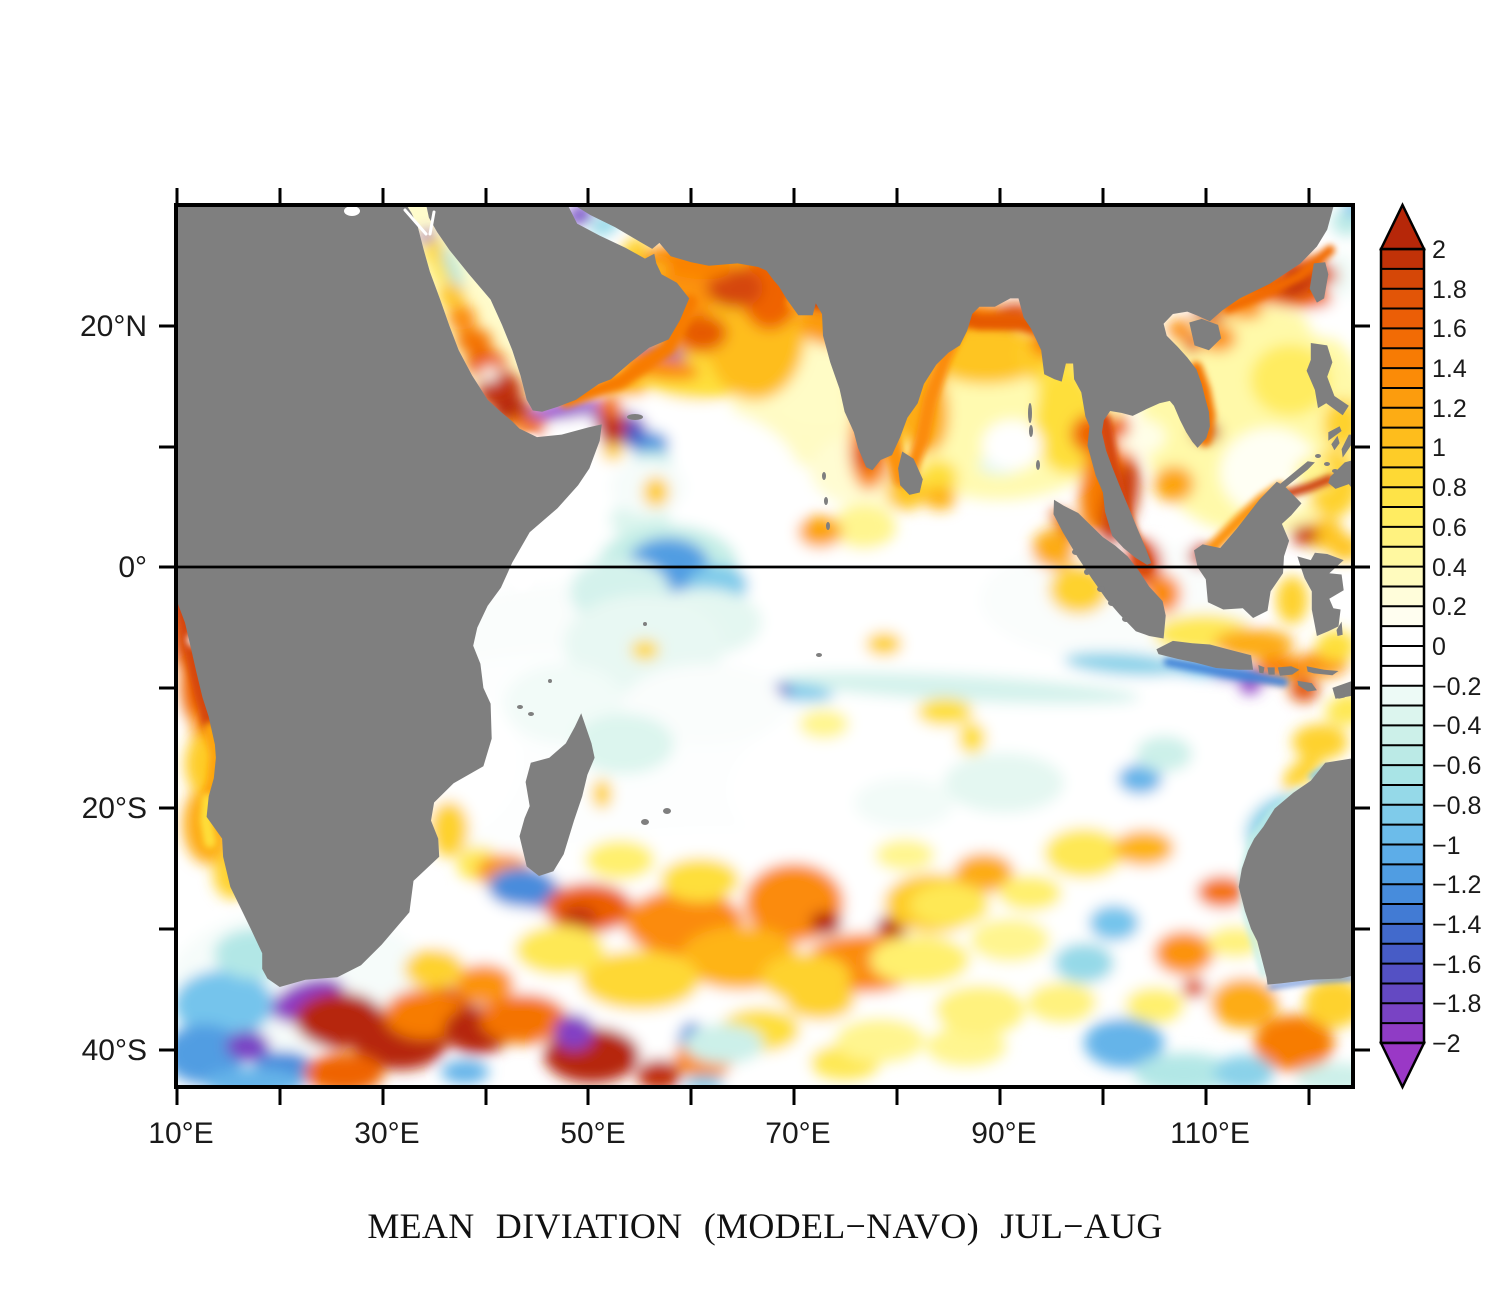 The width and height of the screenshot is (1499, 1298). Describe the element at coordinates (1456, 687) in the screenshot. I see `svg-text: −0.2` at that location.